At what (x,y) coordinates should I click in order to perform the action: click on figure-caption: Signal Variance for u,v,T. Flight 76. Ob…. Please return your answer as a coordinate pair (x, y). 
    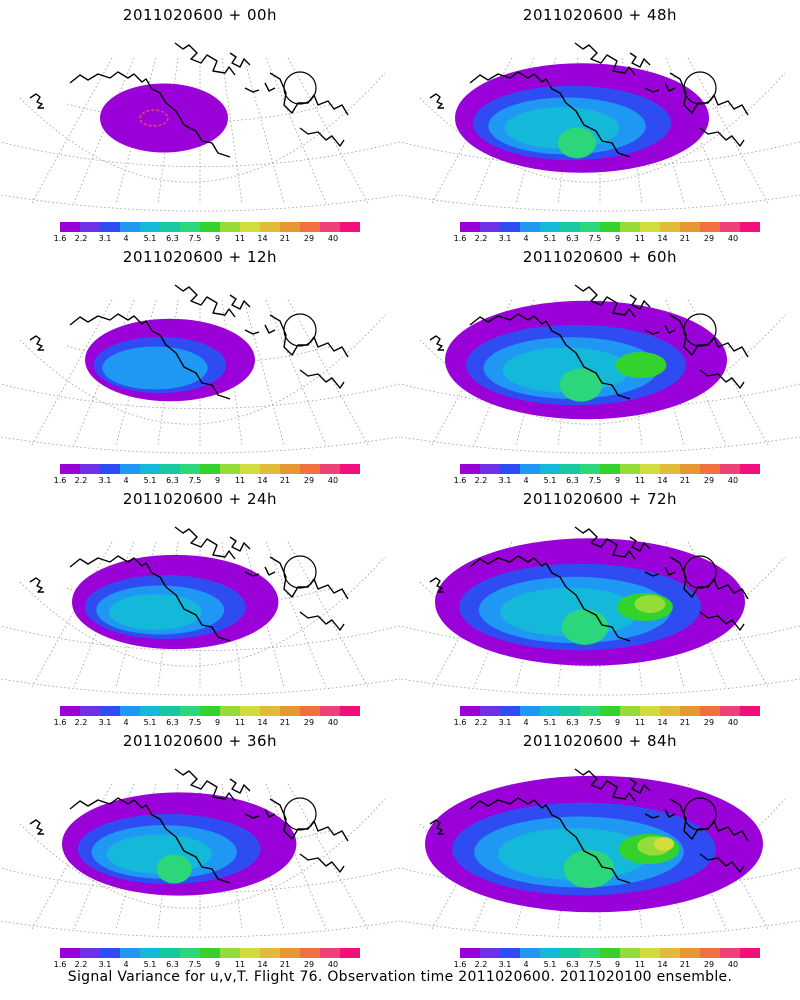
    Looking at the image, I should click on (400, 977).